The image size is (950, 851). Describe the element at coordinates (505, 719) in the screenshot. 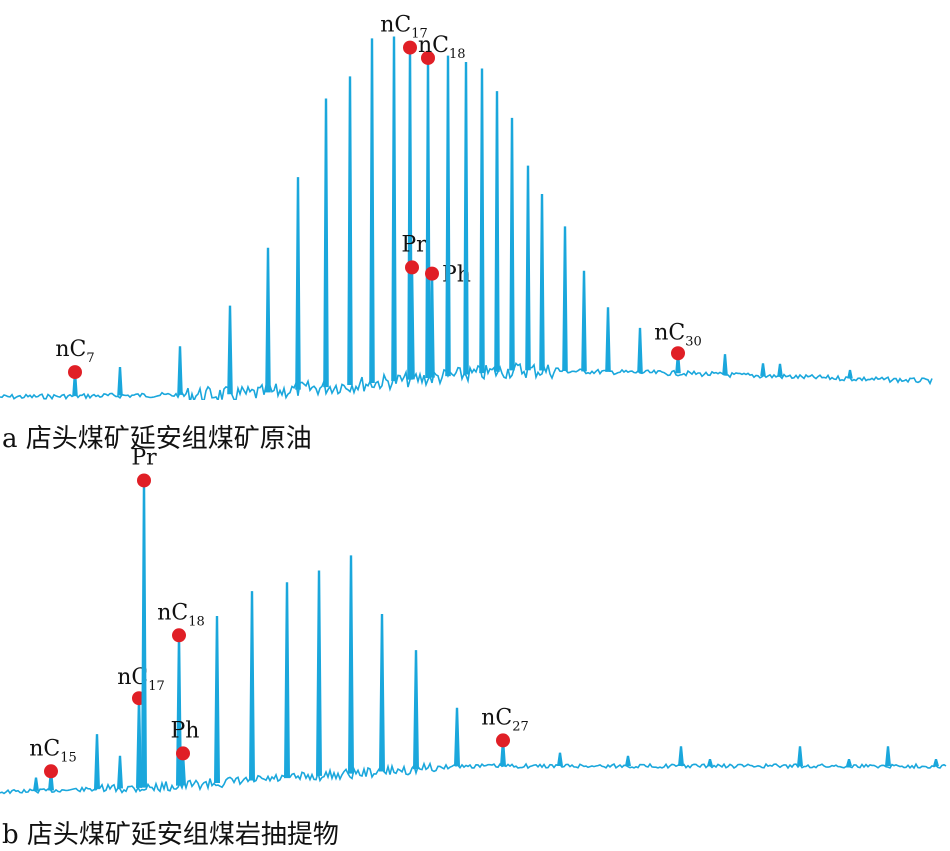

I see `peak-label: nC27` at that location.